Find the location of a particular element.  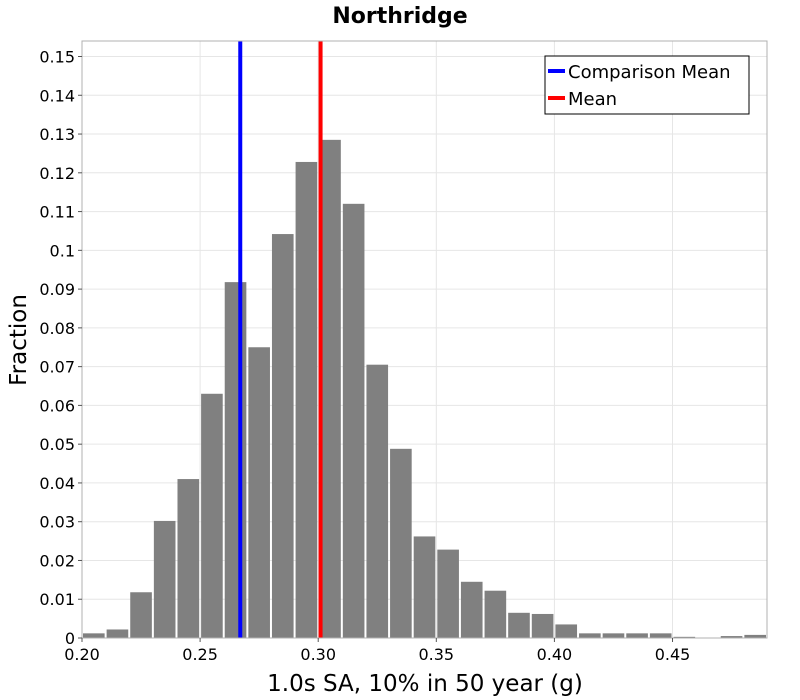

x-tick-label: 0.40 is located at coordinates (555, 654).